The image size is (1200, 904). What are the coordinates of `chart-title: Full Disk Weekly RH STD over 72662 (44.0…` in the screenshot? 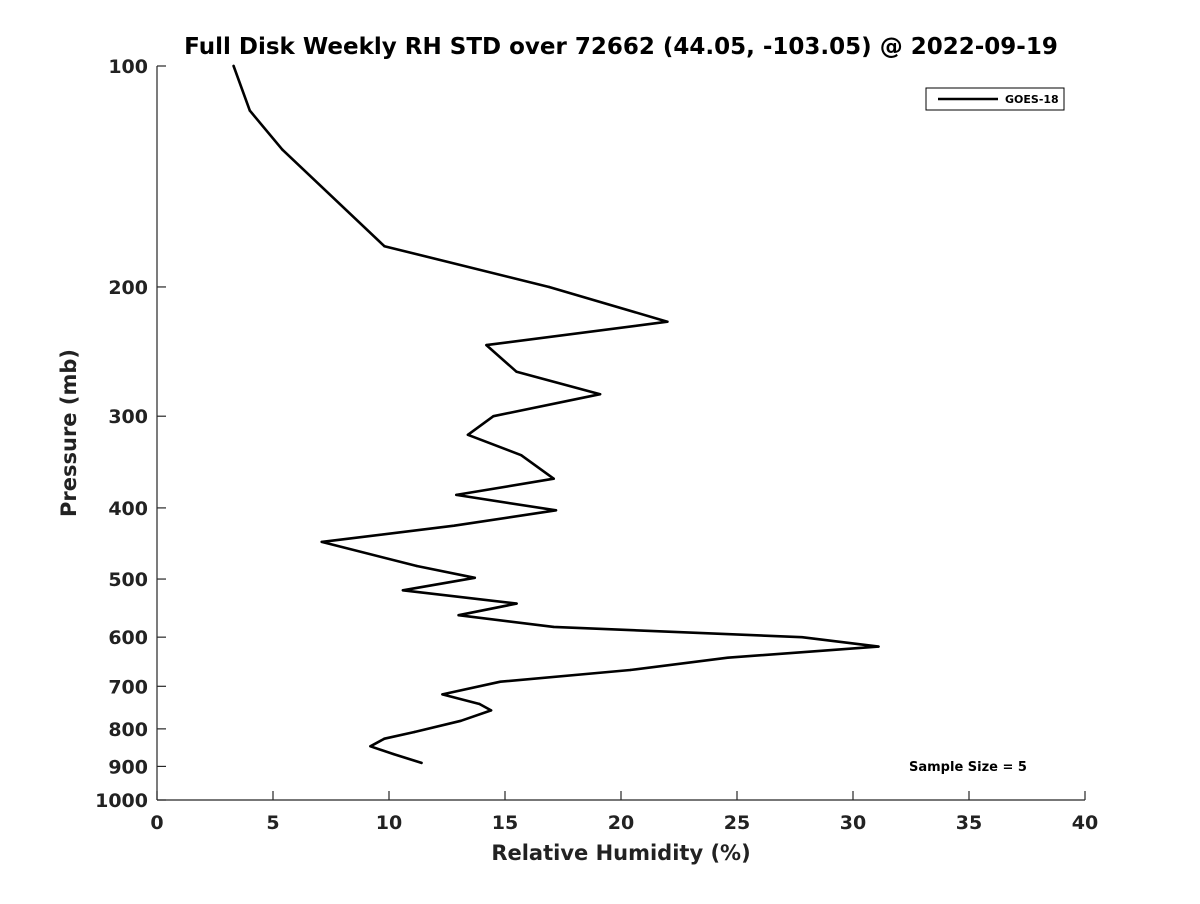 It's located at (621, 47).